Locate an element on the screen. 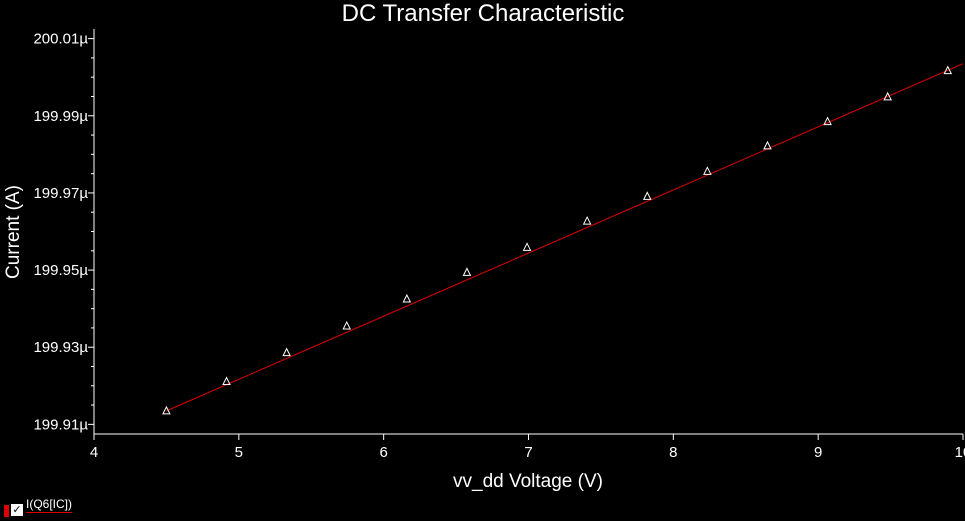 The width and height of the screenshot is (965, 521). y-tick-label: 199.99µ is located at coordinates (60, 116).